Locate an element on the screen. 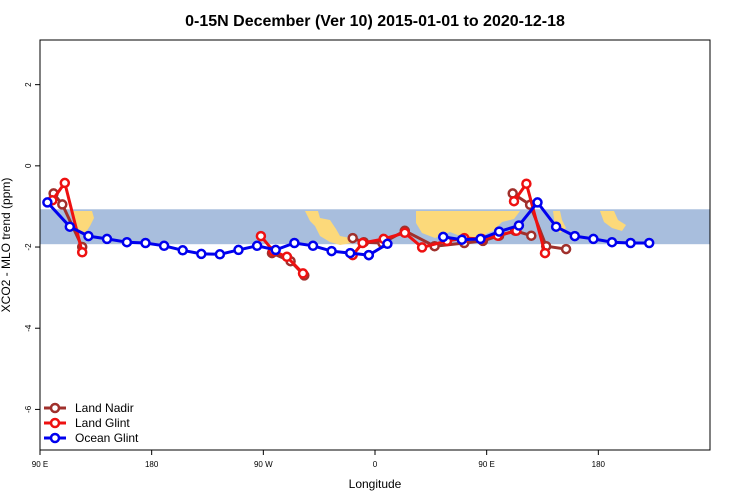 This screenshot has height=500, width=750. land-masses is located at coordinates (349, 228).